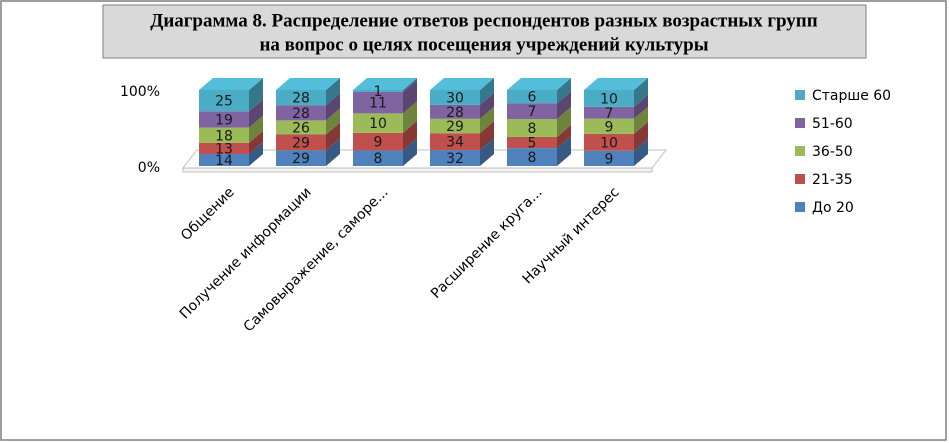 Image resolution: width=949 pixels, height=443 pixels. What do you see at coordinates (417, 170) in the screenshot?
I see `floor-edge` at bounding box center [417, 170].